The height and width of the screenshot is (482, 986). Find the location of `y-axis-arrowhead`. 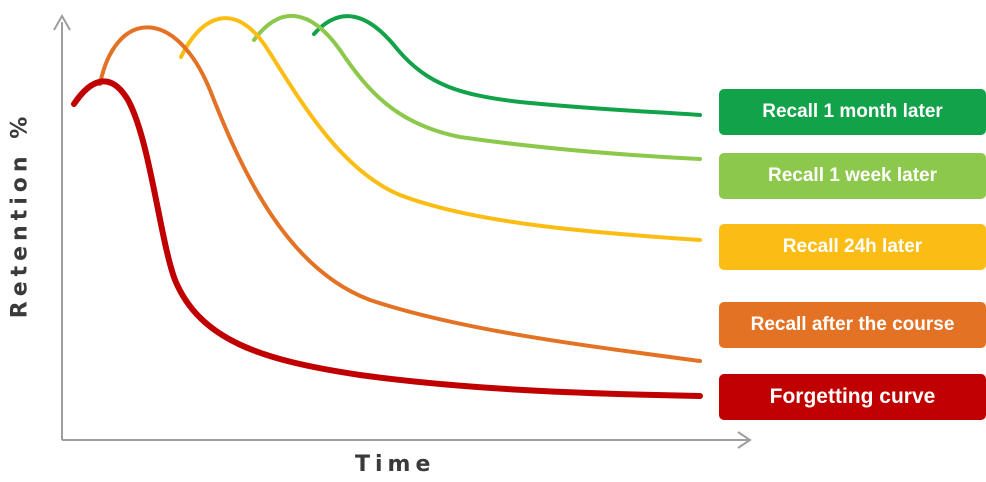

y-axis-arrowhead is located at coordinates (62, 22).